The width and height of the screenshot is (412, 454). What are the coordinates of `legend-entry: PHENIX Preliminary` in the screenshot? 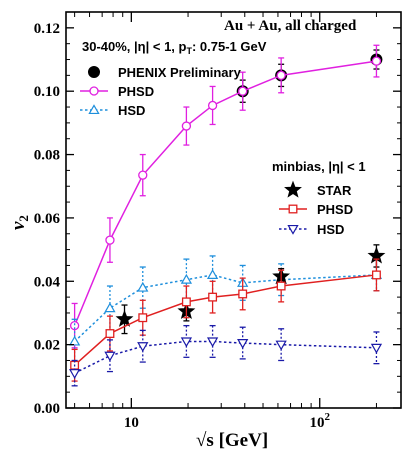 It's located at (165, 72).